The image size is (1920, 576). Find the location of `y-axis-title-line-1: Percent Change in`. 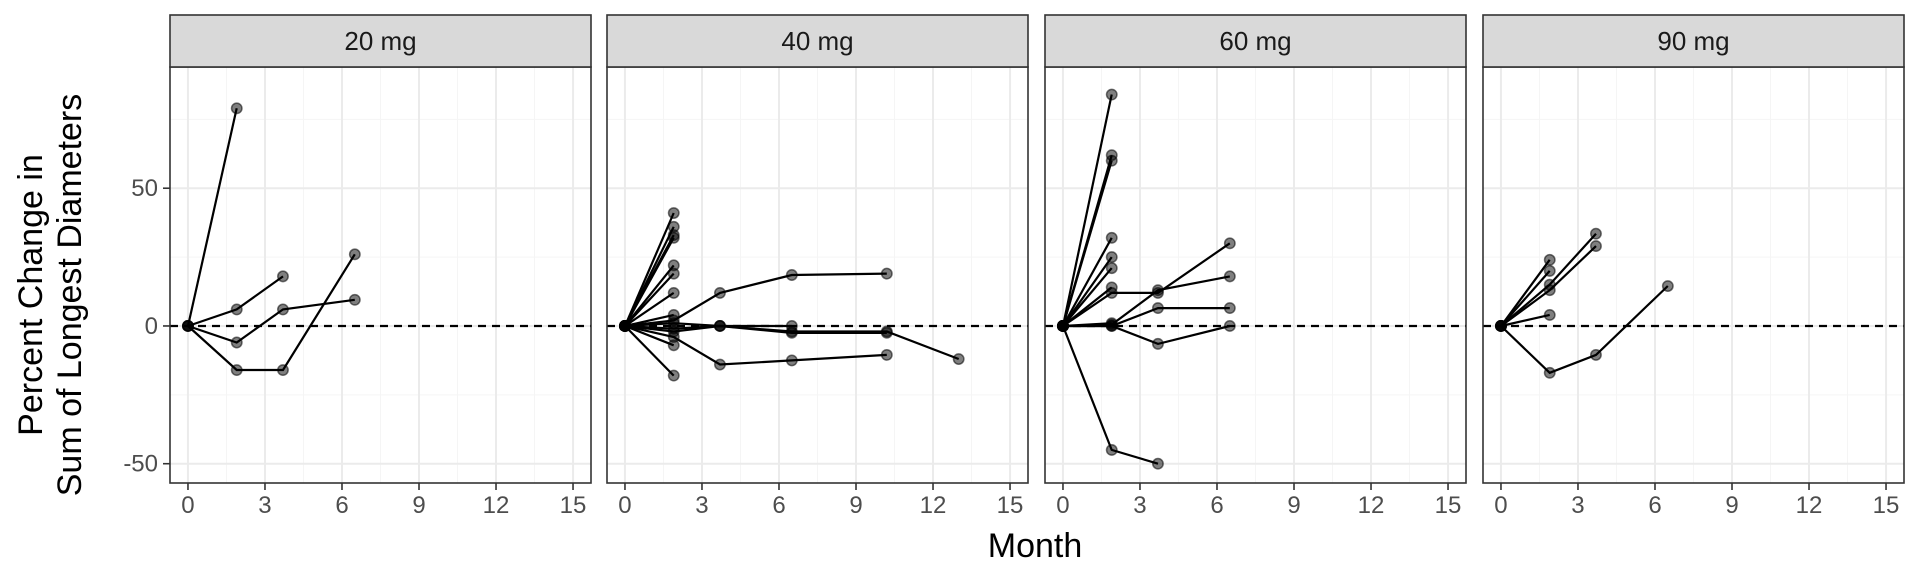

y-axis-title-line-1: Percent Change in is located at coordinates (31, 295).